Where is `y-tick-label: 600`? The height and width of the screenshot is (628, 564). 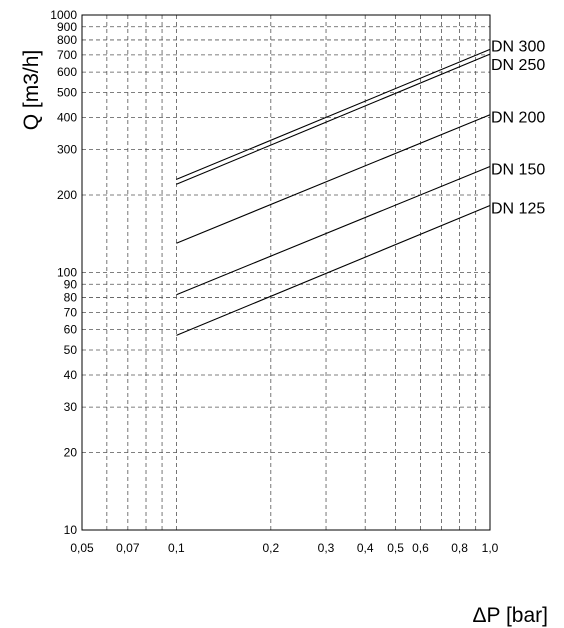
y-tick-label: 600 is located at coordinates (67, 72).